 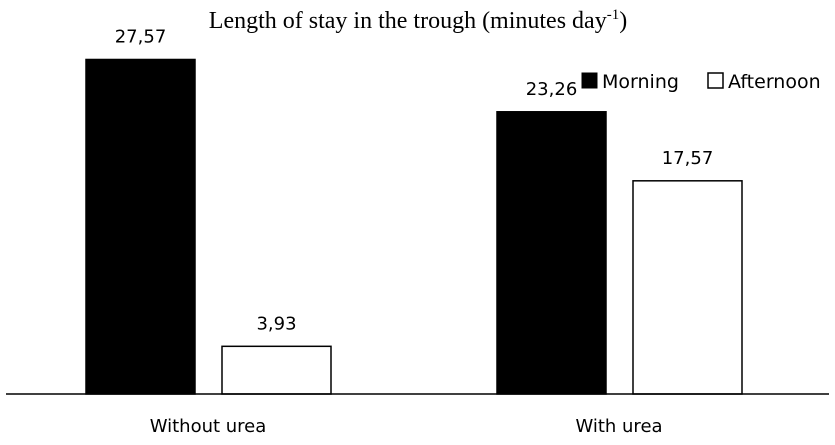 What do you see at coordinates (406, 426) in the screenshot?
I see `category-labels-group: Without urea With urea` at bounding box center [406, 426].